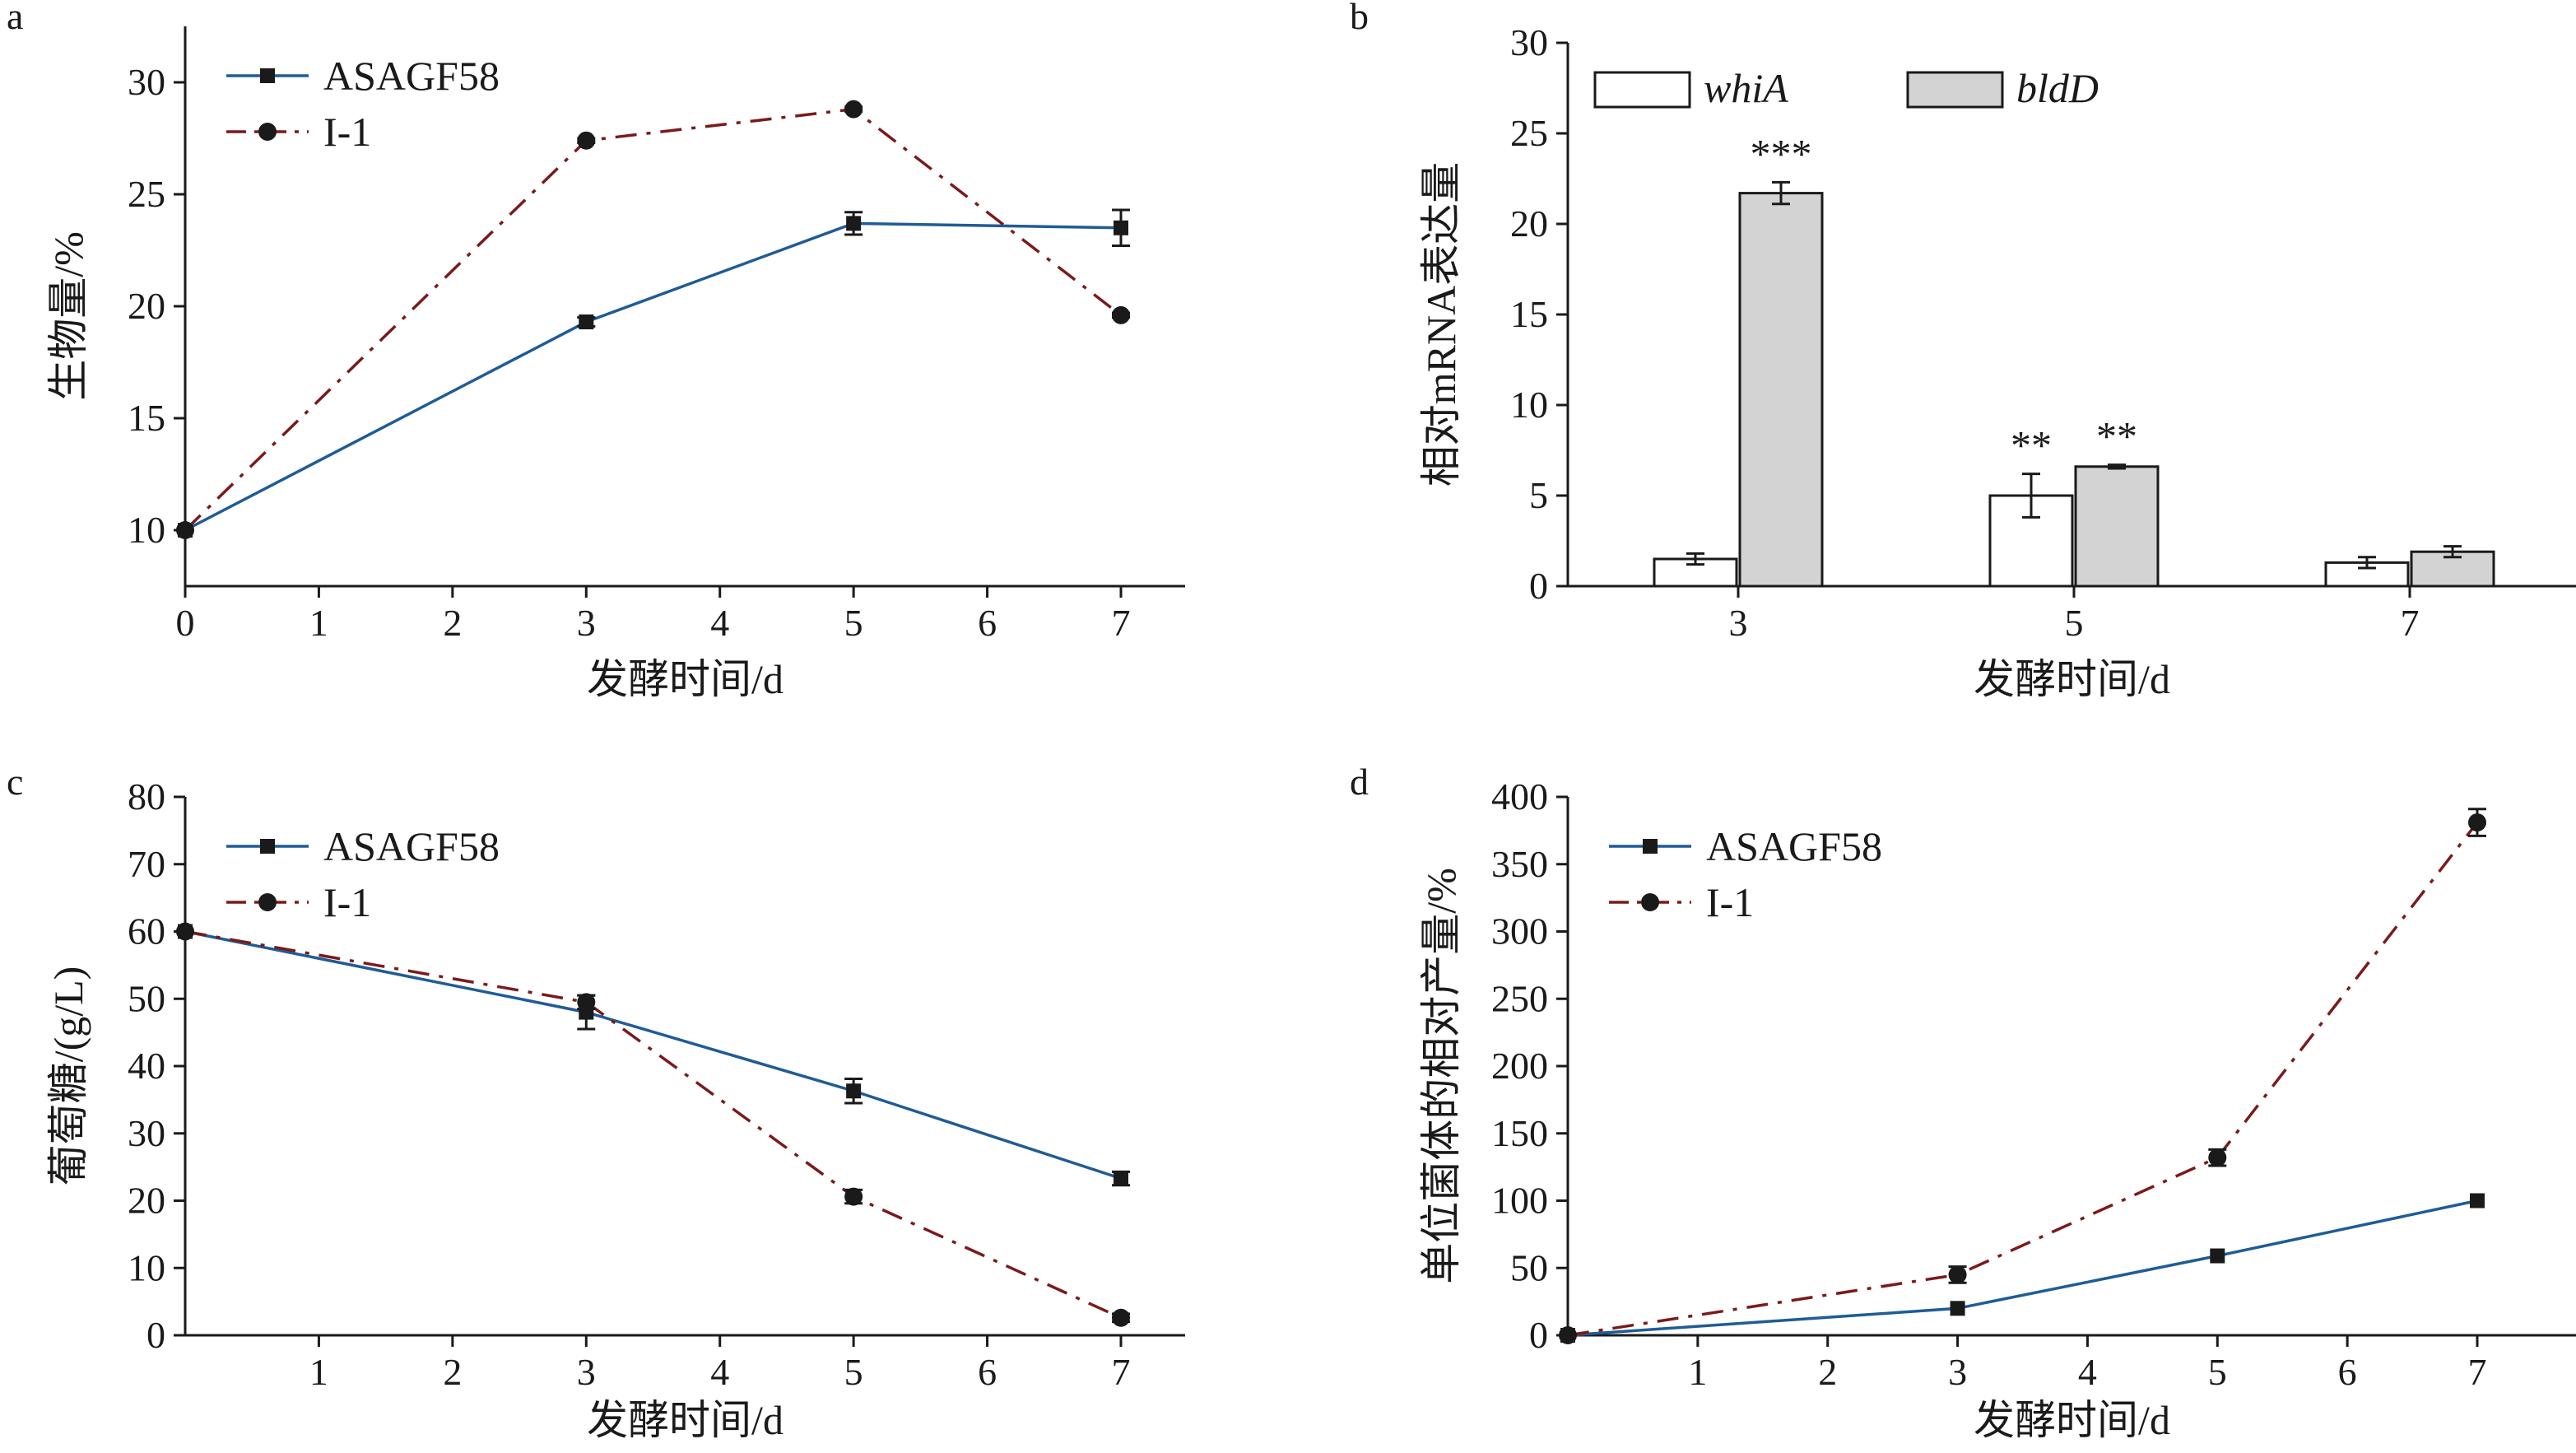 The image size is (2576, 1453). Describe the element at coordinates (1359, 782) in the screenshot. I see `panel-d-panel-letter: d` at that location.